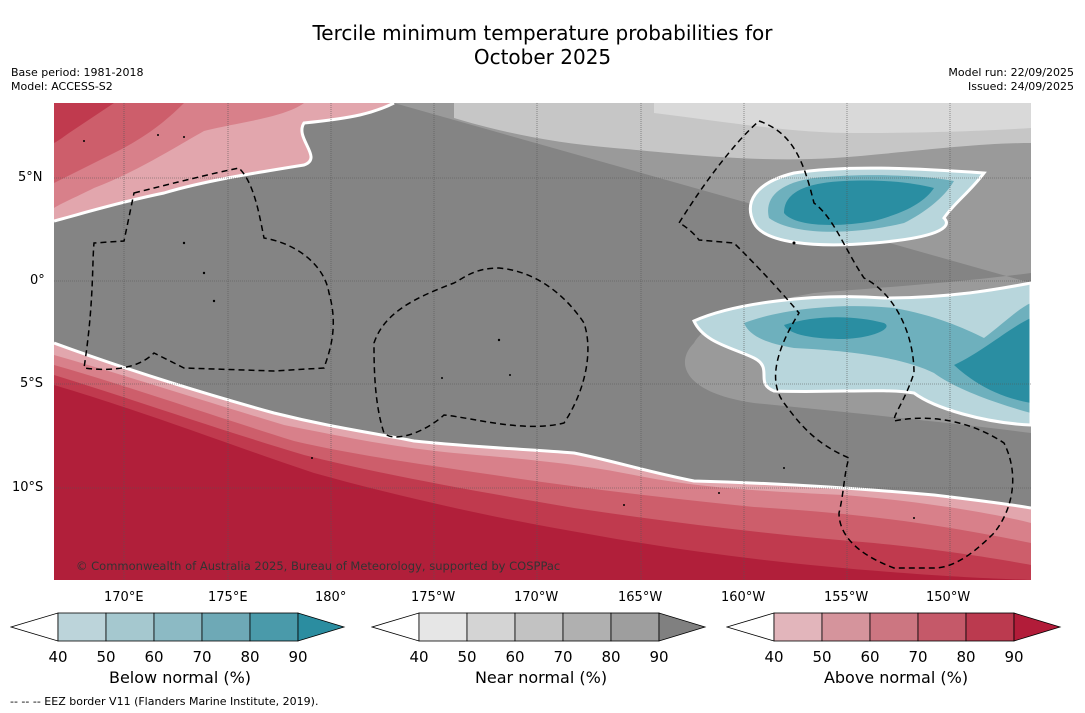 Image resolution: width=1085 pixels, height=713 pixels. What do you see at coordinates (62, 86) in the screenshot?
I see `model-name: Model: ACCESS-S2` at bounding box center [62, 86].